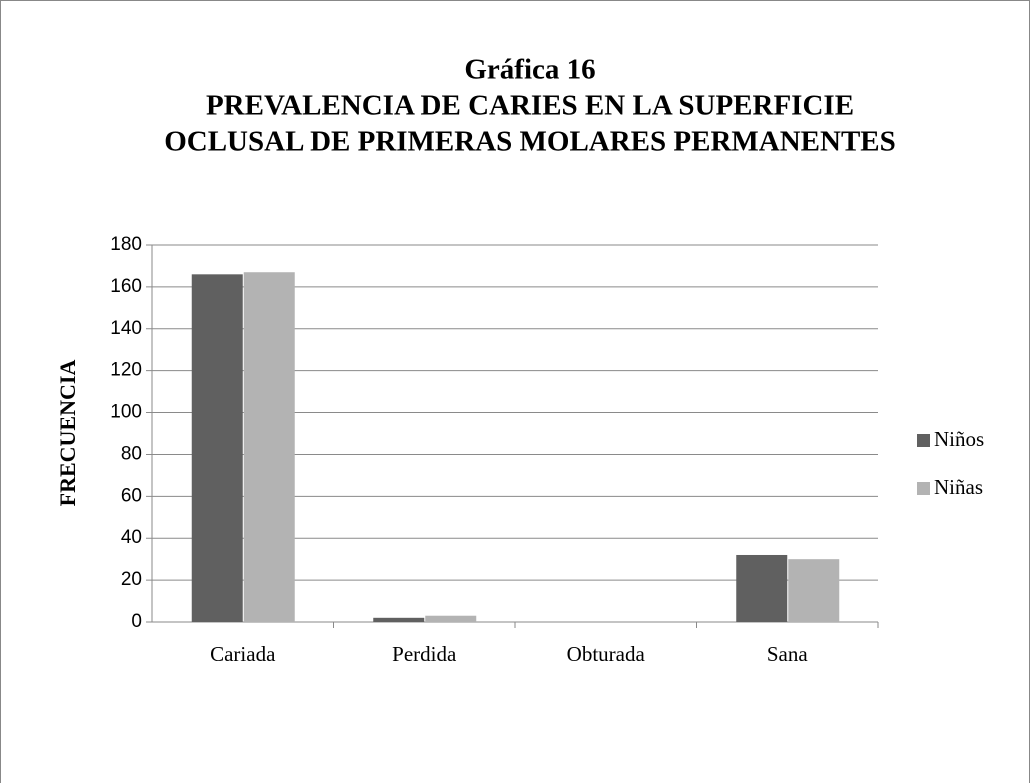 The height and width of the screenshot is (783, 1031). Describe the element at coordinates (131, 495) in the screenshot. I see `y-tick-label: 60` at that location.